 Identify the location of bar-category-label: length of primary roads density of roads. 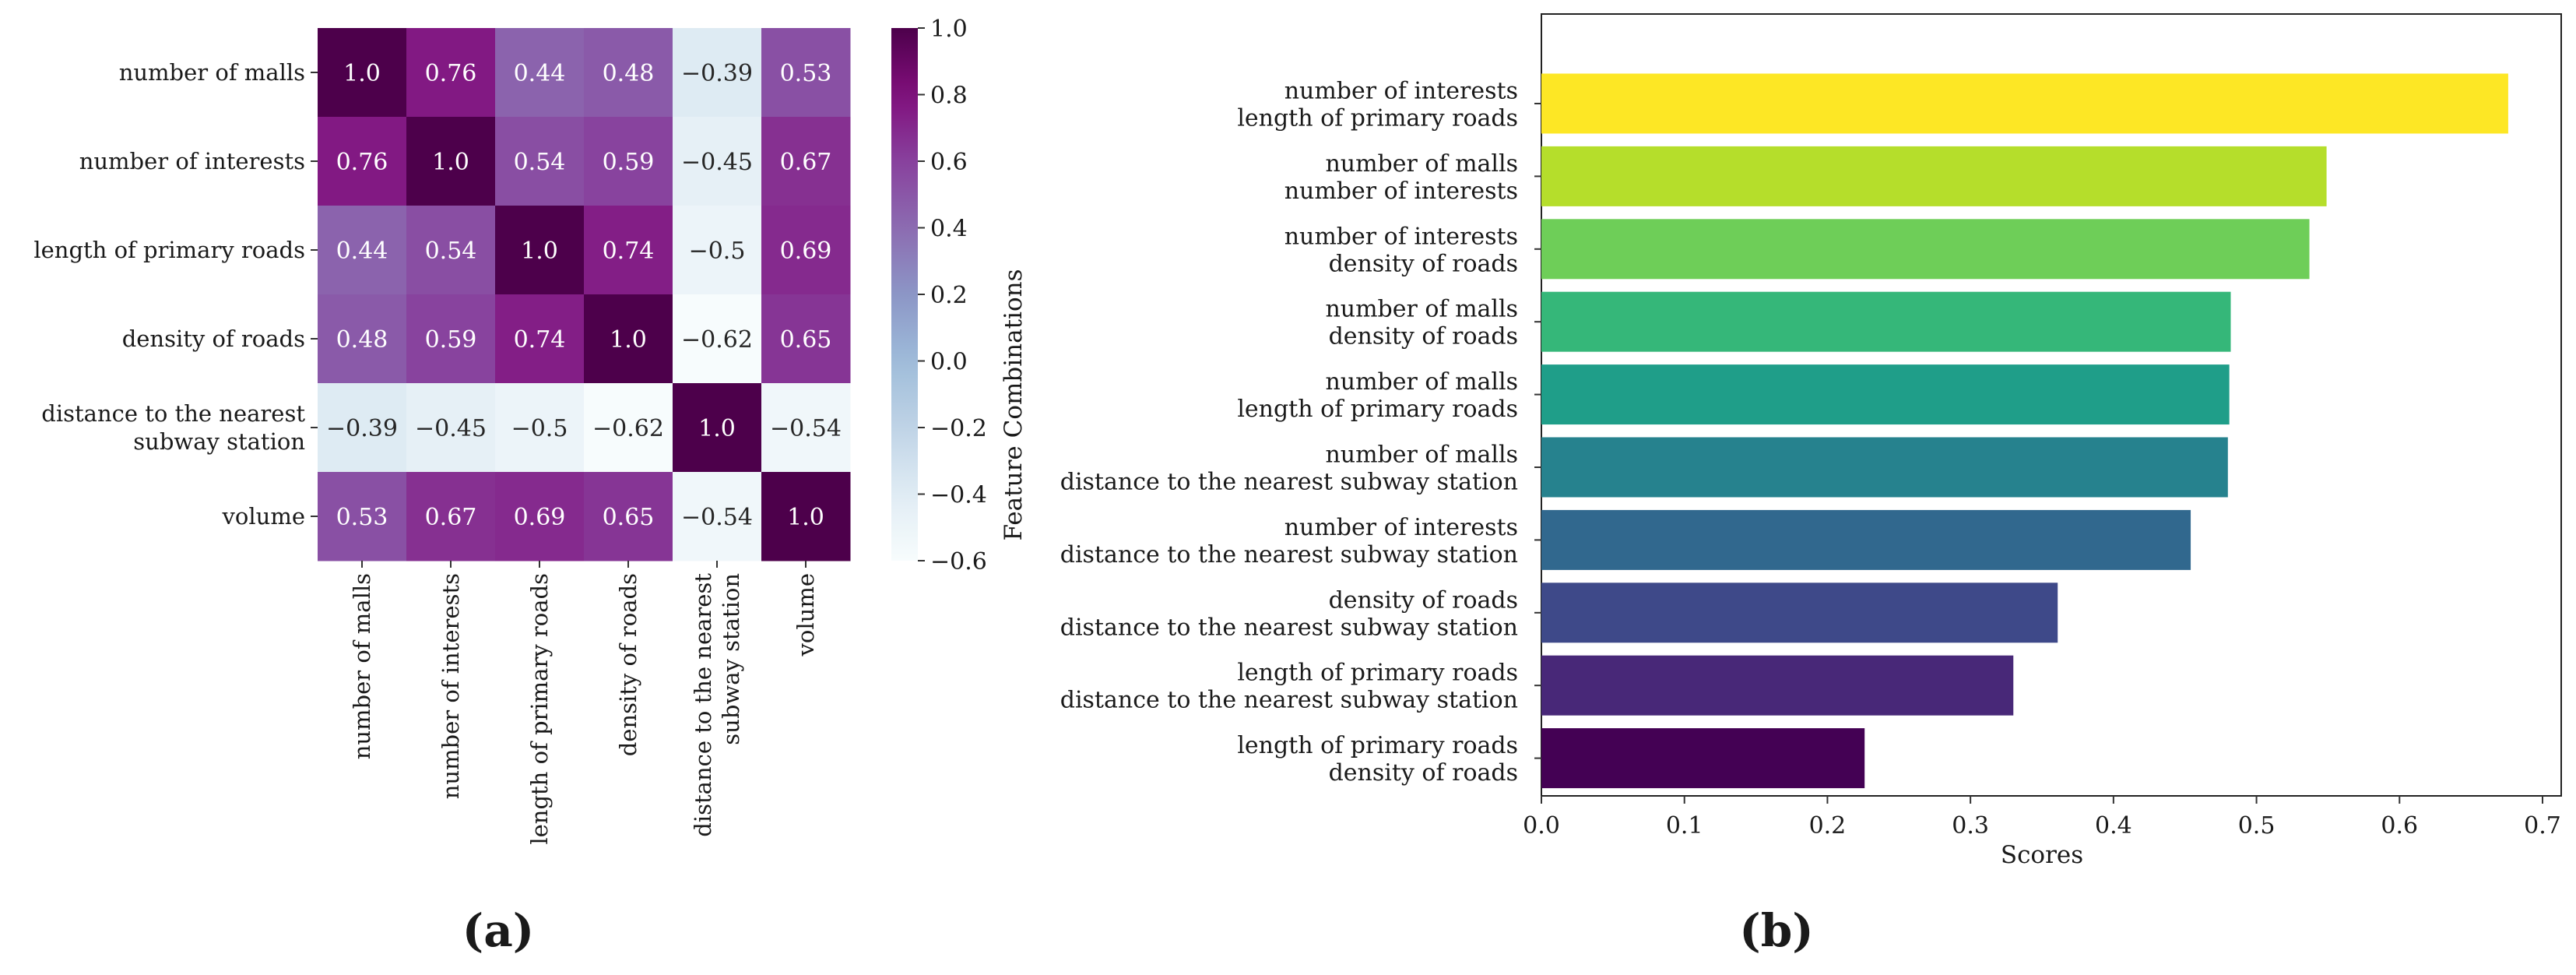
(1377, 759).